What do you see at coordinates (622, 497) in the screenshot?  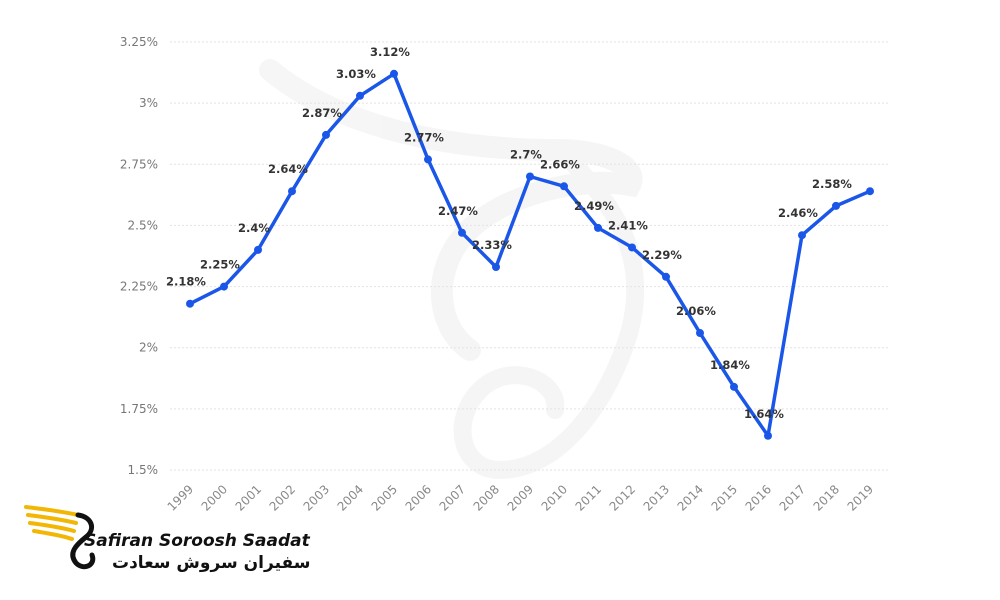 I see `x-tick-label: 2012` at bounding box center [622, 497].